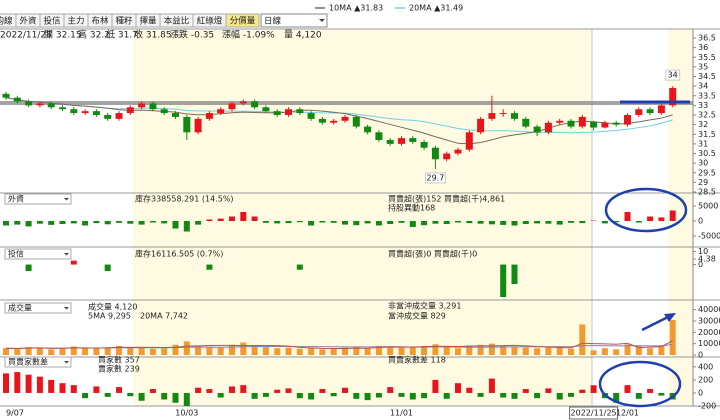  I want to click on tab-label: 擇量, so click(148, 21).